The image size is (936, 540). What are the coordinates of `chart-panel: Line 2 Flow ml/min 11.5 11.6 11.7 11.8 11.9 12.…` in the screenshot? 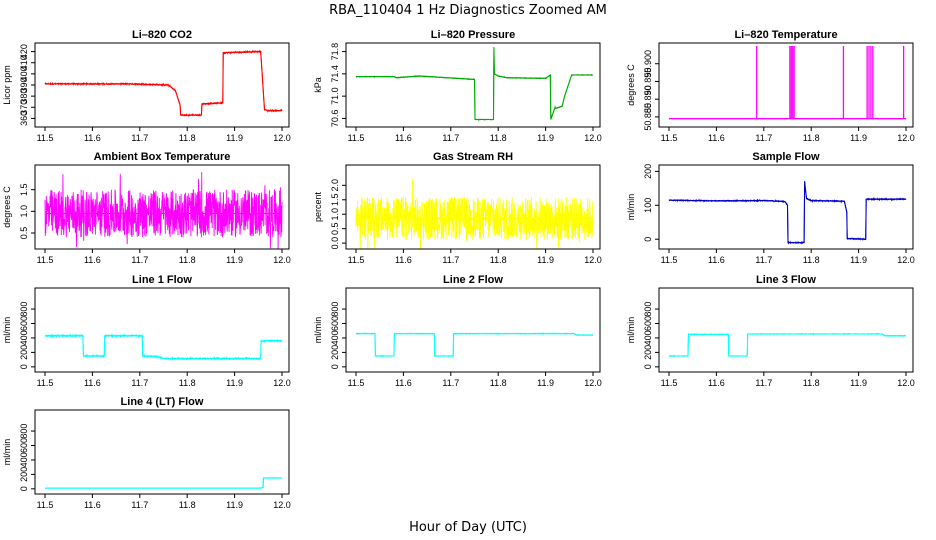 It's located at (457, 331).